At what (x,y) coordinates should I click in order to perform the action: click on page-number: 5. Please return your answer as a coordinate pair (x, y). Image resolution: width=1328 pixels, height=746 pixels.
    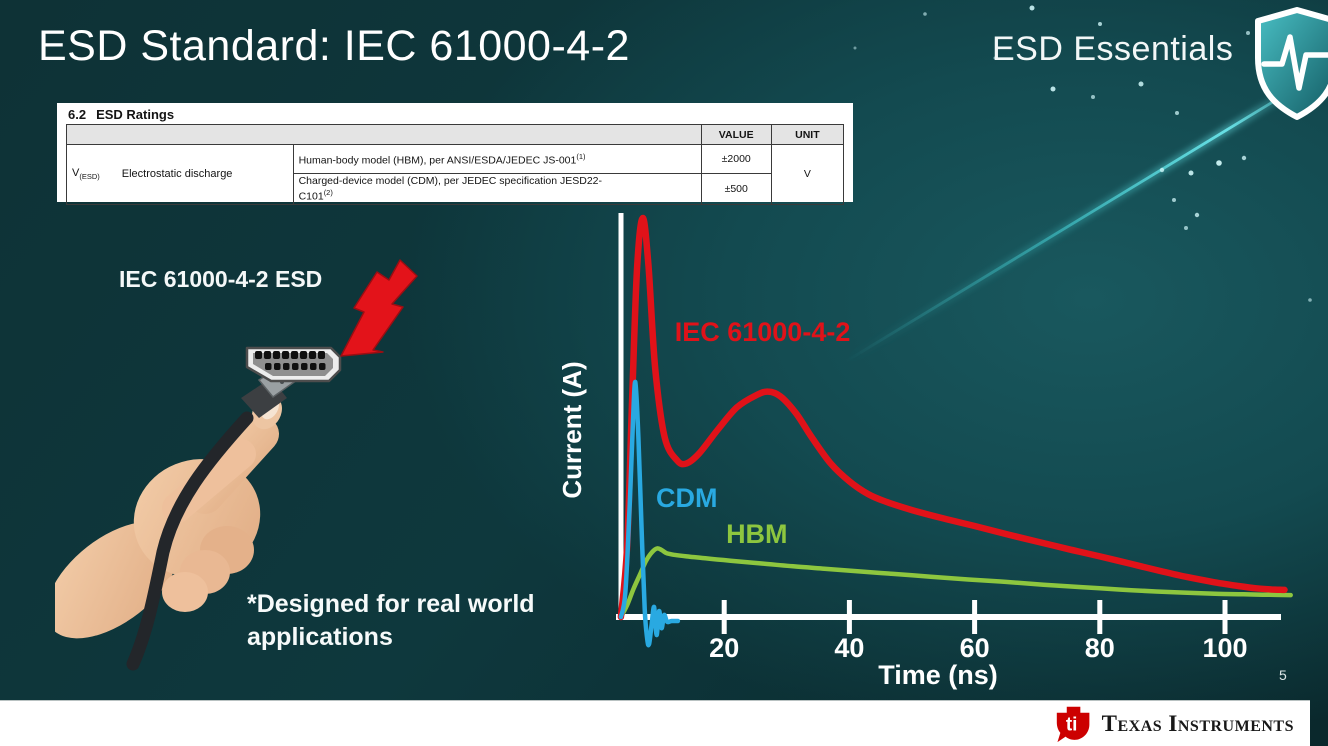
    Looking at the image, I should click on (1283, 675).